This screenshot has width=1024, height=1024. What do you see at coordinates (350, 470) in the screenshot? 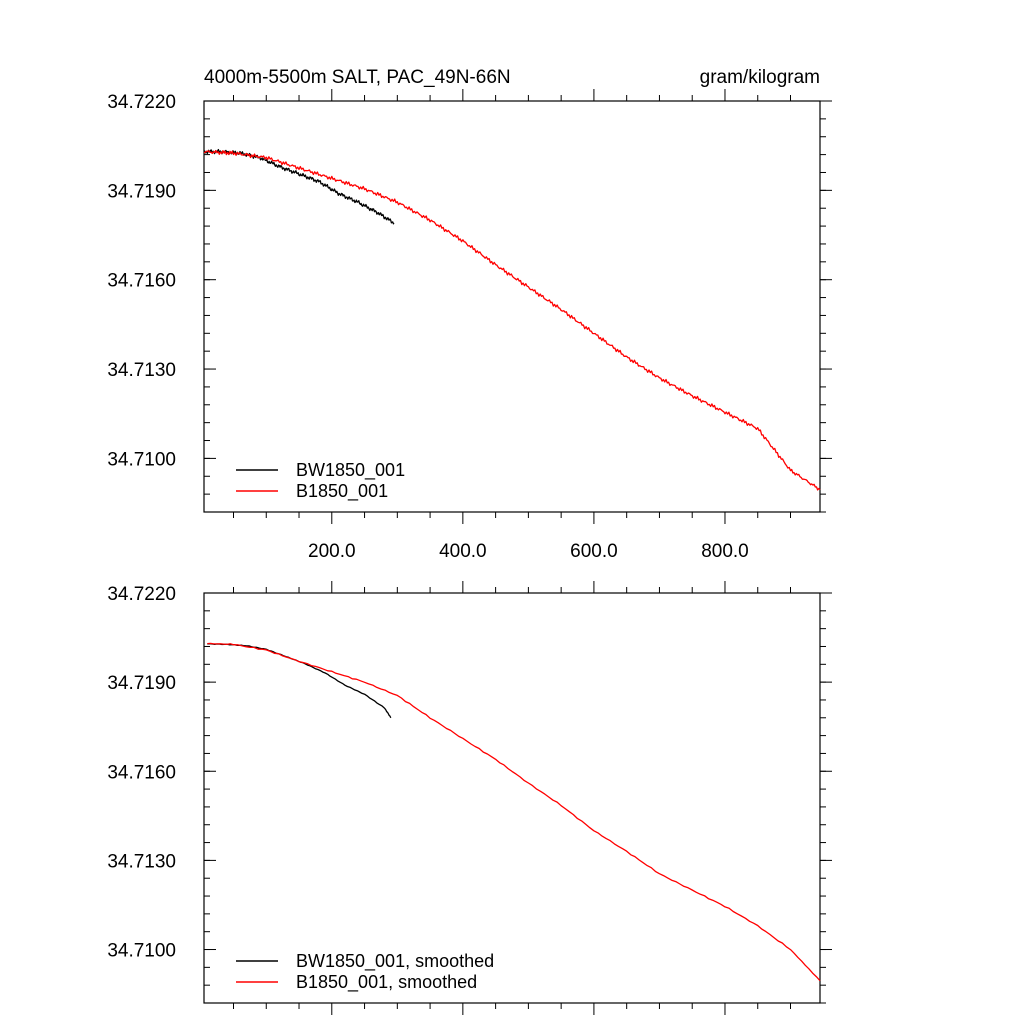
I see `legend-label: BW1850_001` at bounding box center [350, 470].